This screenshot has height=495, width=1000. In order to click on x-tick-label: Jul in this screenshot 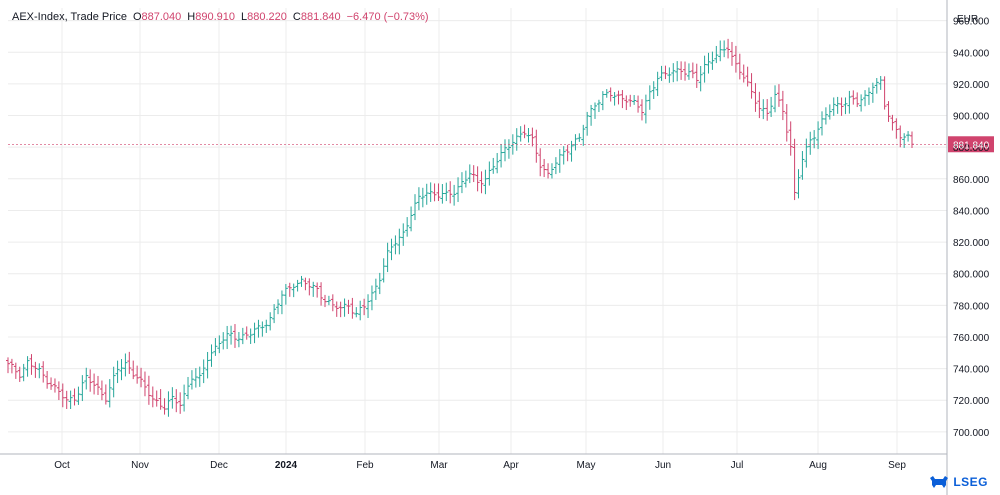, I will do `click(737, 465)`.